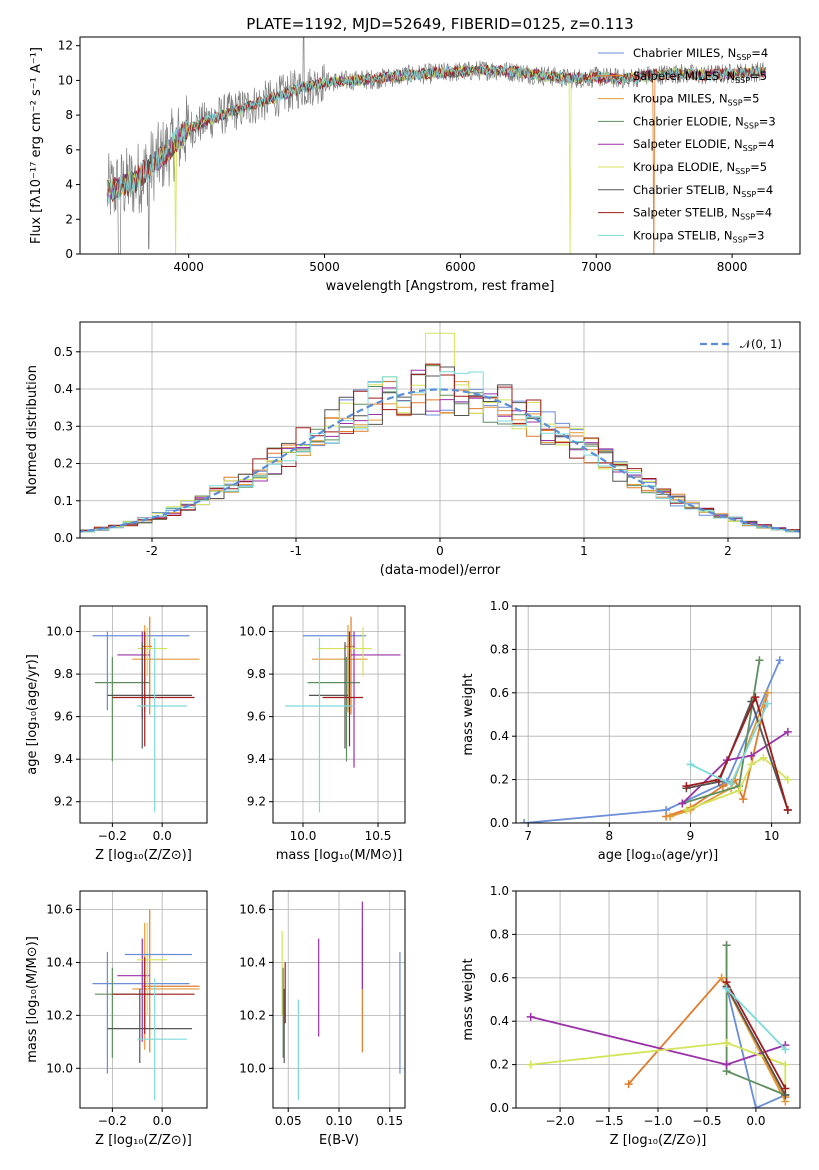  Describe the element at coordinates (652, 741) in the screenshot. I see `series-line-chabrier_miles` at that location.